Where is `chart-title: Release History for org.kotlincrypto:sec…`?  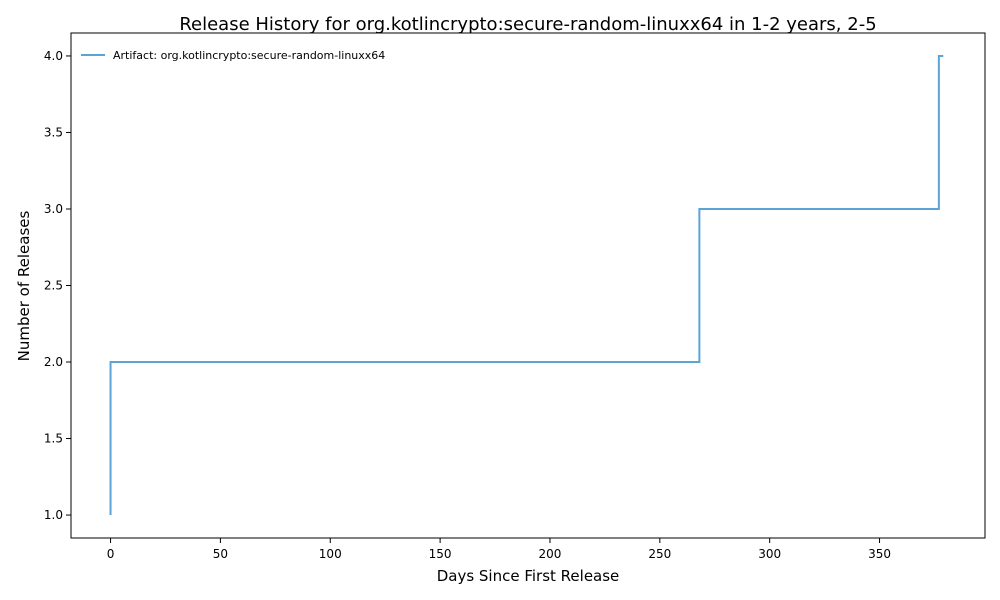
chart-title: Release History for org.kotlincrypto:sec… is located at coordinates (527, 24).